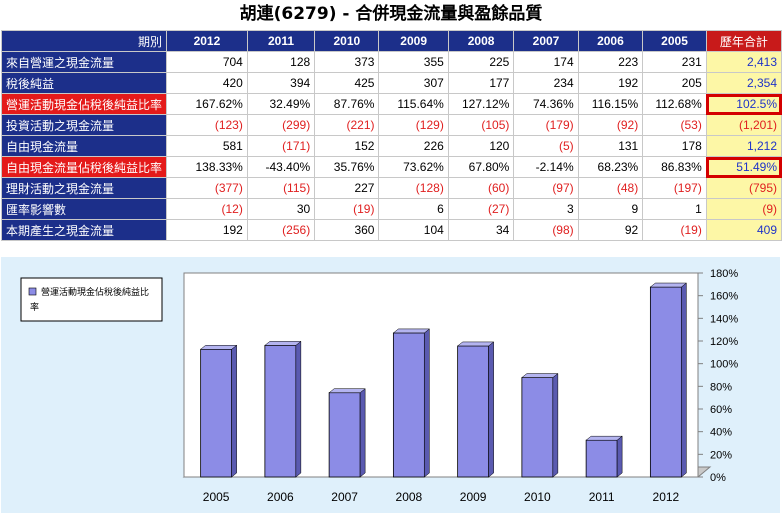  Describe the element at coordinates (207, 146) in the screenshot. I see `table-cell: 581` at that location.